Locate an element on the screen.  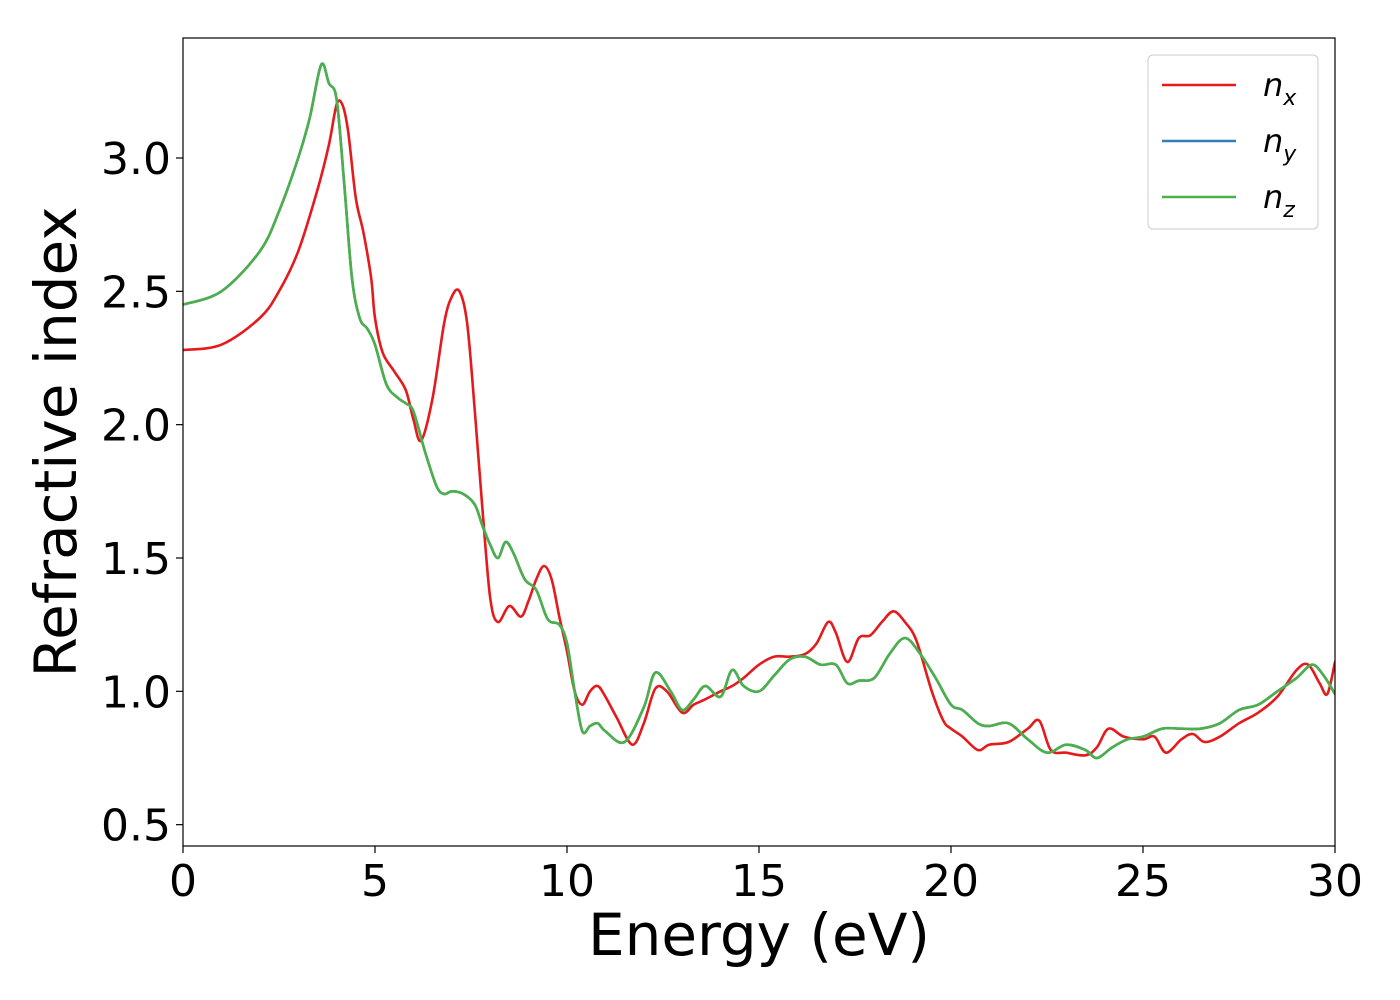
x-axis-ticks: 0 5 10 15 20 25 30 is located at coordinates (766, 876).